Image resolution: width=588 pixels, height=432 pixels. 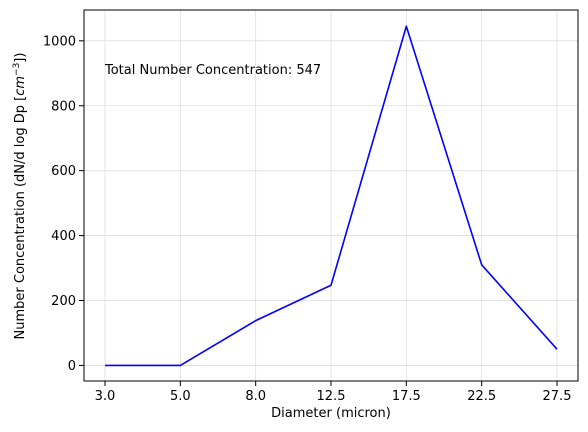 I want to click on x-tick-label: 17.5, so click(x=406, y=396).